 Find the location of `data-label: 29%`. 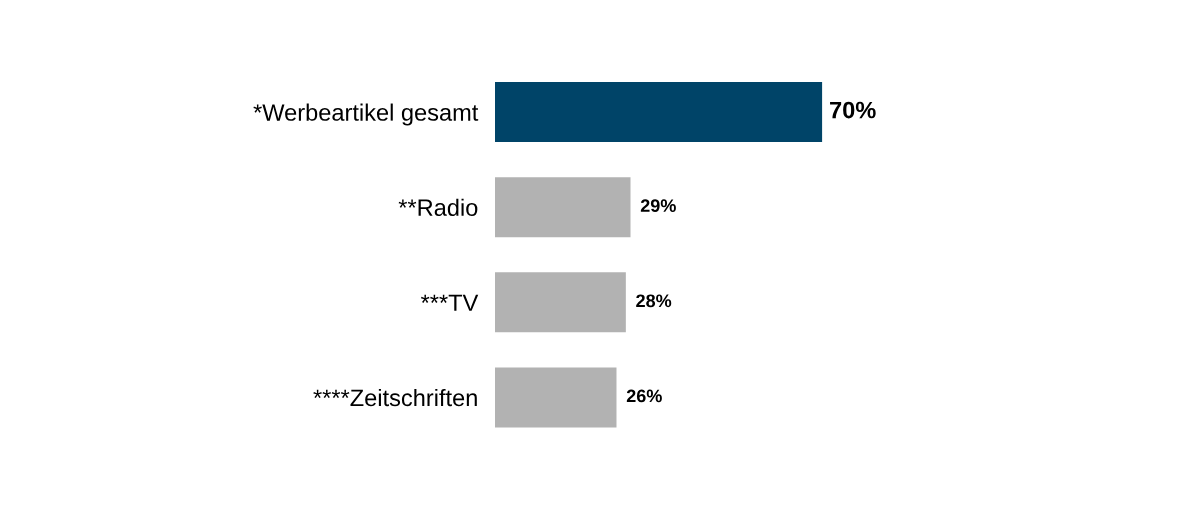

data-label: 29% is located at coordinates (658, 206).